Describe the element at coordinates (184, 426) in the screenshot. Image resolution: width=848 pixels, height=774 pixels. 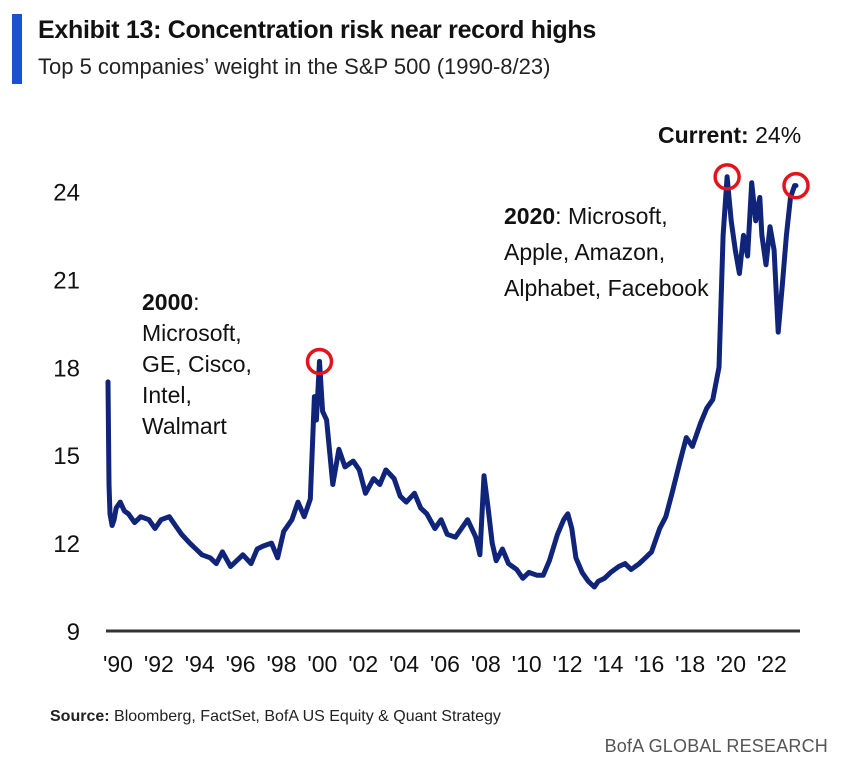
I see `annotation-2000-line: Walmart` at that location.